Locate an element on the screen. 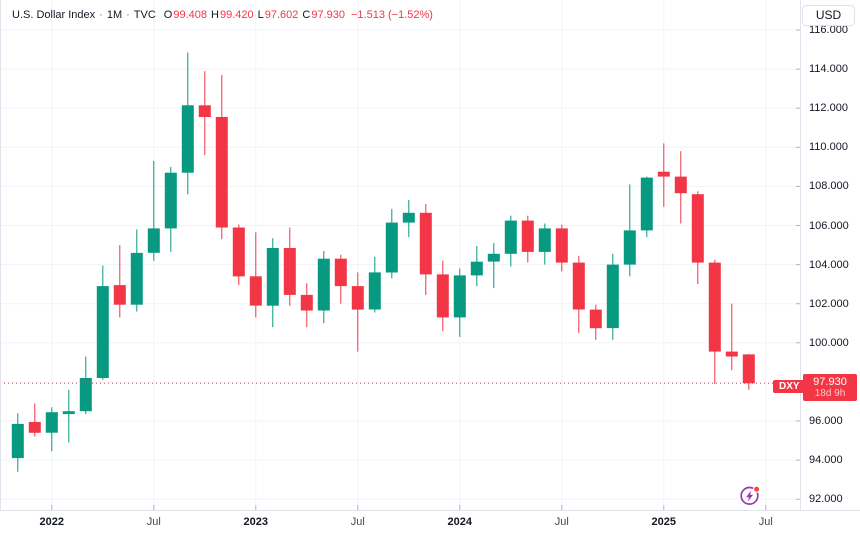 The width and height of the screenshot is (860, 535). price-axis-label: 102.000 is located at coordinates (829, 303).